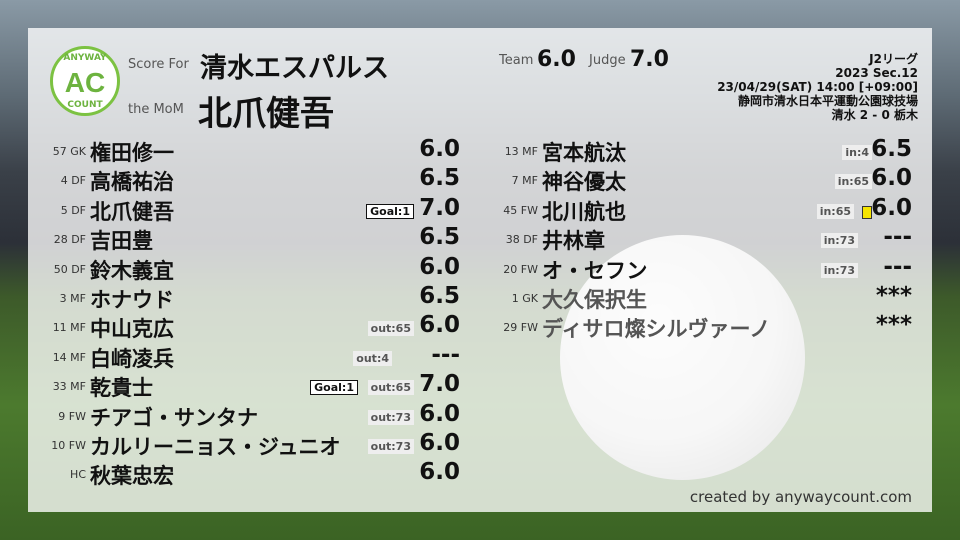 The image size is (960, 540). Describe the element at coordinates (594, 300) in the screenshot. I see `player-name: 大久保択生` at that location.